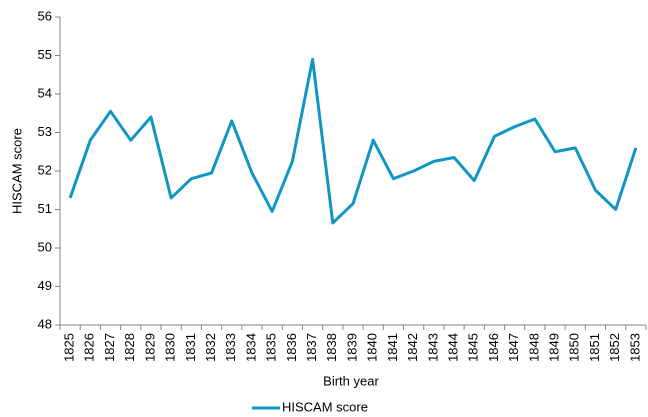 The height and width of the screenshot is (417, 648). What do you see at coordinates (533, 347) in the screenshot?
I see `x-tick-label: 1848` at bounding box center [533, 347].